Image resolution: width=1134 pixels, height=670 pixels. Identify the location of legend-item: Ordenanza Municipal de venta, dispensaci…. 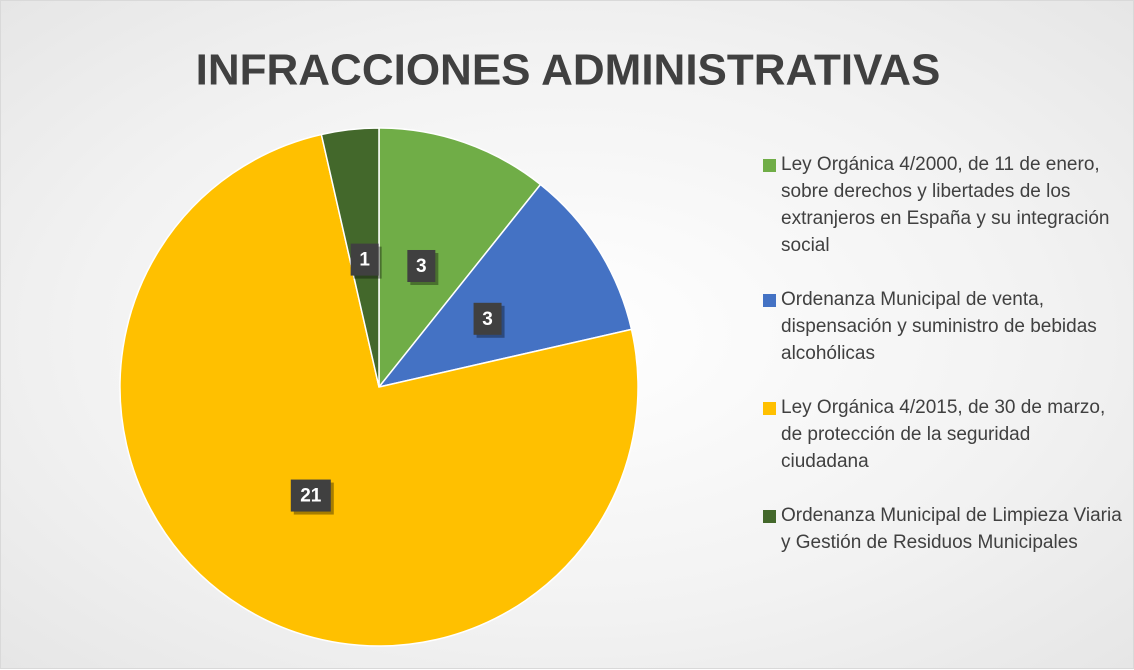
(943, 326).